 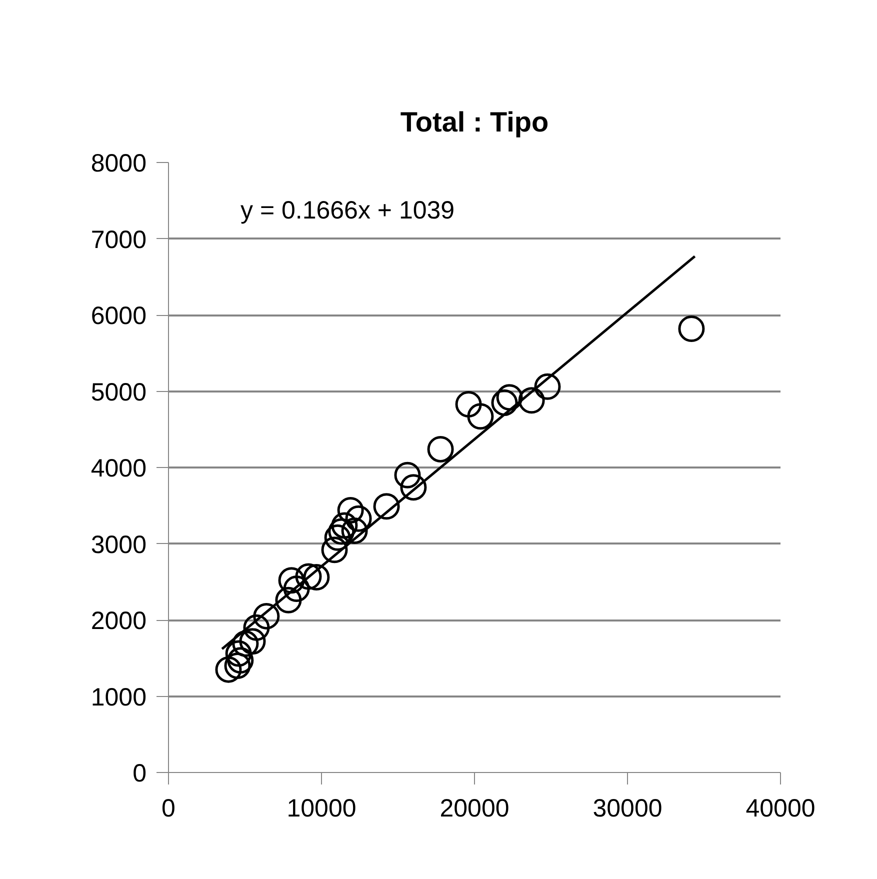 I want to click on y-tick-label: 3000, so click(x=118, y=544).